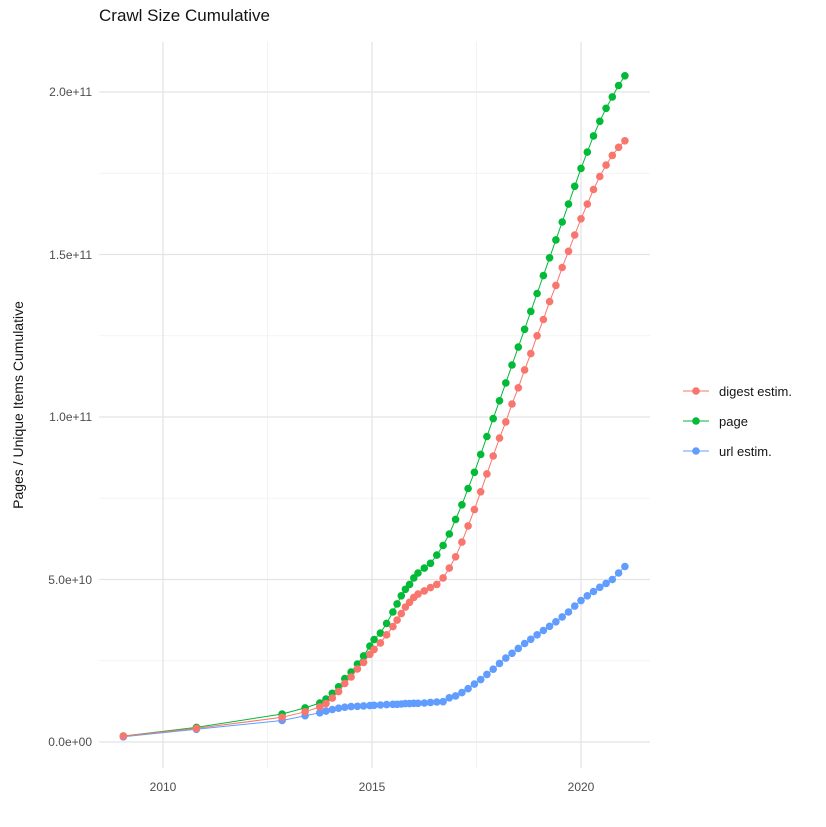 Image resolution: width=826 pixels, height=827 pixels. I want to click on y-tick-label: 1.0e+11, so click(70, 417).